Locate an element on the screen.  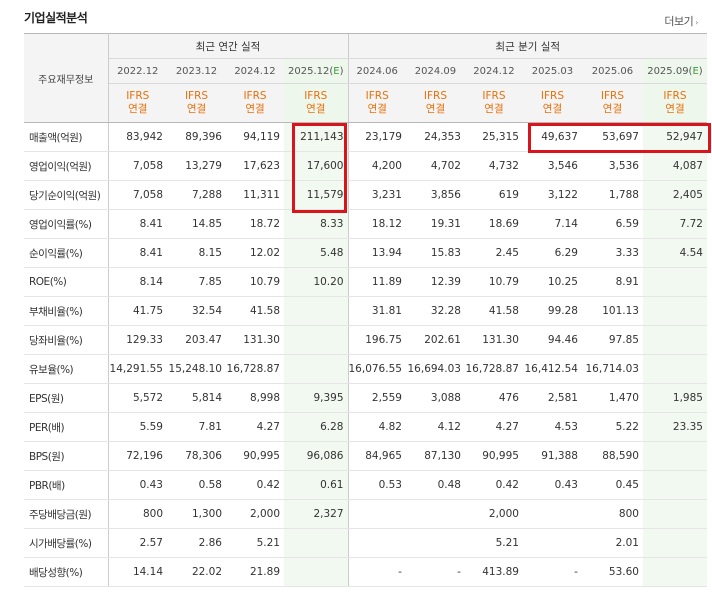
table-cell: 5.59 is located at coordinates (137, 427).